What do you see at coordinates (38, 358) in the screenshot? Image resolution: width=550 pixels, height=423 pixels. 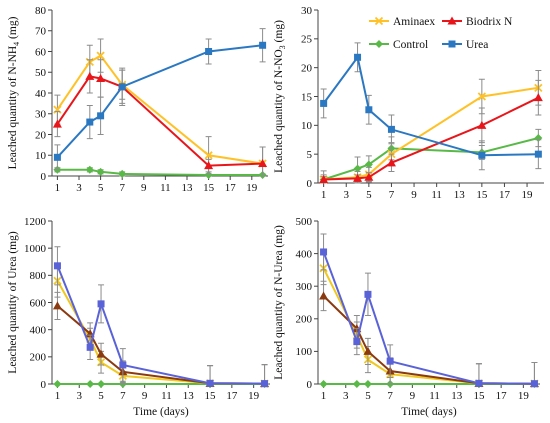 I see `panel-bottom-left-y-tick-label: 200` at bounding box center [38, 358].